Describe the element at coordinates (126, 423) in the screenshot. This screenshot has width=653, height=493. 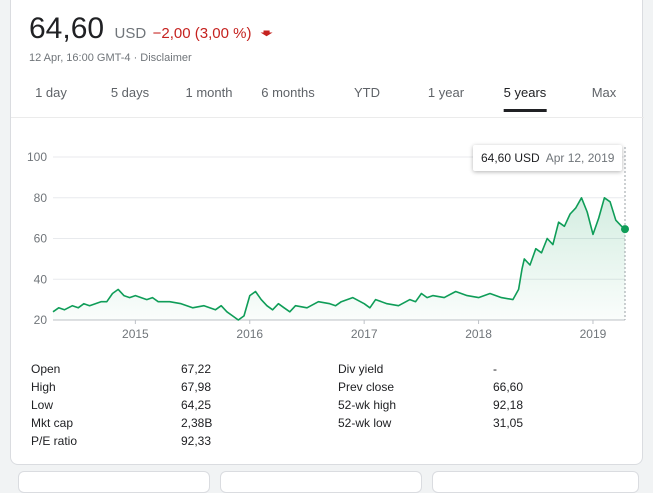
I see `stat-row: Mkt cap 2,38B` at that location.